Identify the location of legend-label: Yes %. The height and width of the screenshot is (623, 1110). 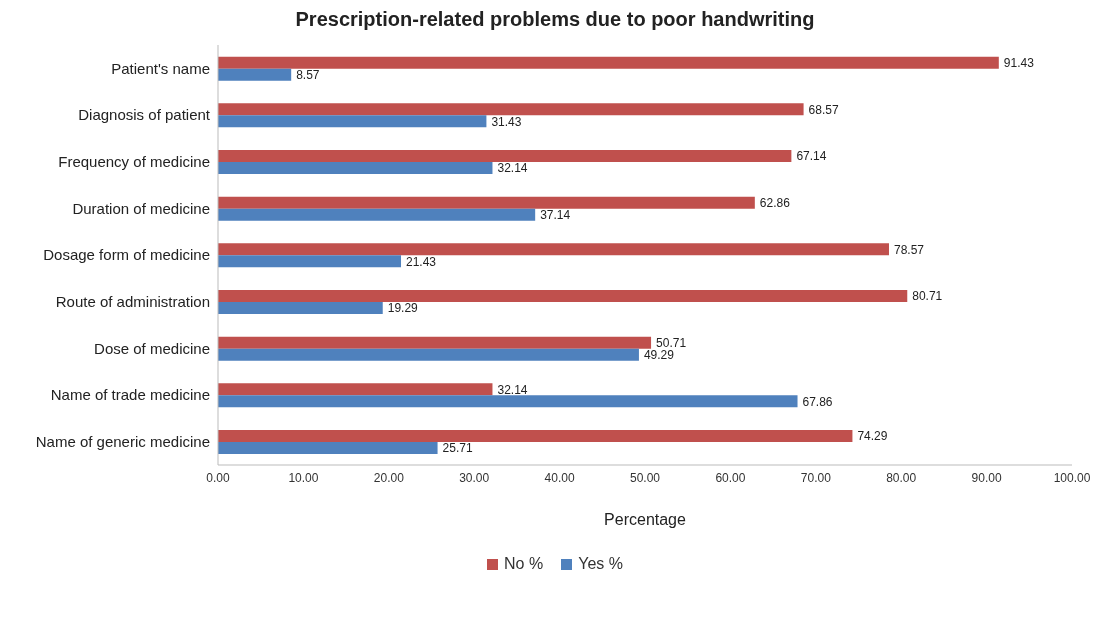
(600, 564).